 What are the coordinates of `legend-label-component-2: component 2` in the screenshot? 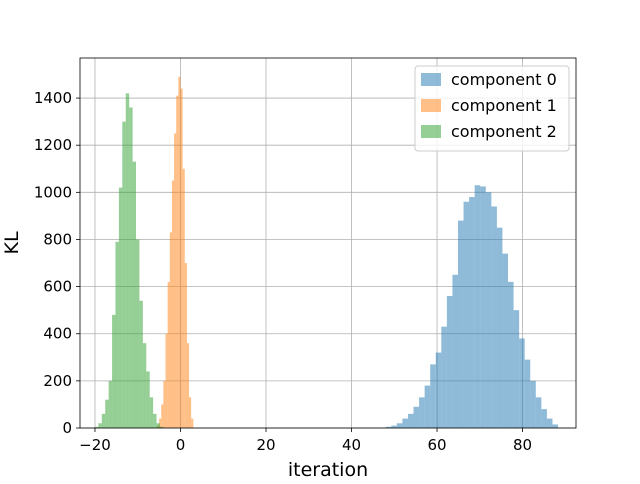 It's located at (504, 131).